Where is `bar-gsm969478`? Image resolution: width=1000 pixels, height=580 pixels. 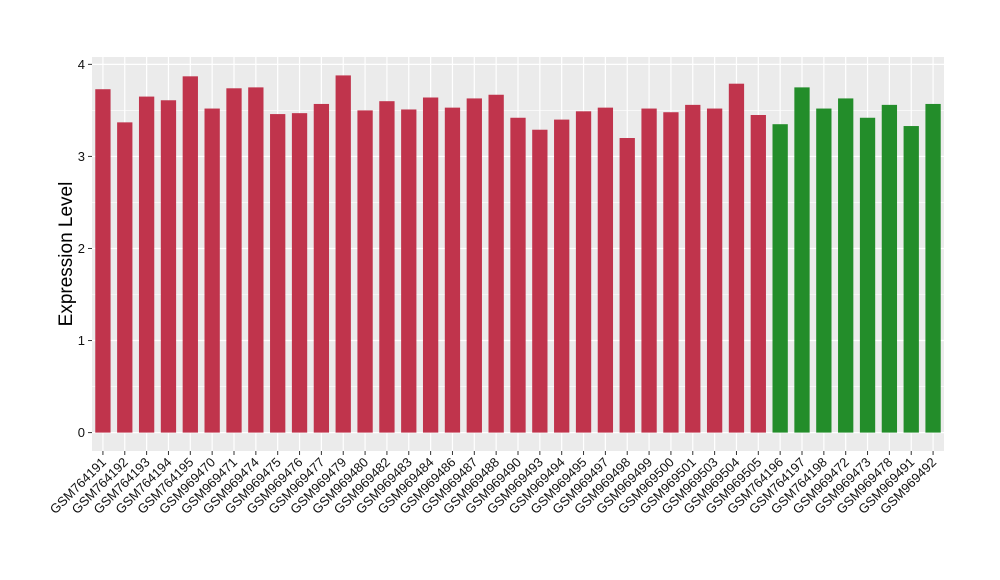 bar-gsm969478 is located at coordinates (889, 268).